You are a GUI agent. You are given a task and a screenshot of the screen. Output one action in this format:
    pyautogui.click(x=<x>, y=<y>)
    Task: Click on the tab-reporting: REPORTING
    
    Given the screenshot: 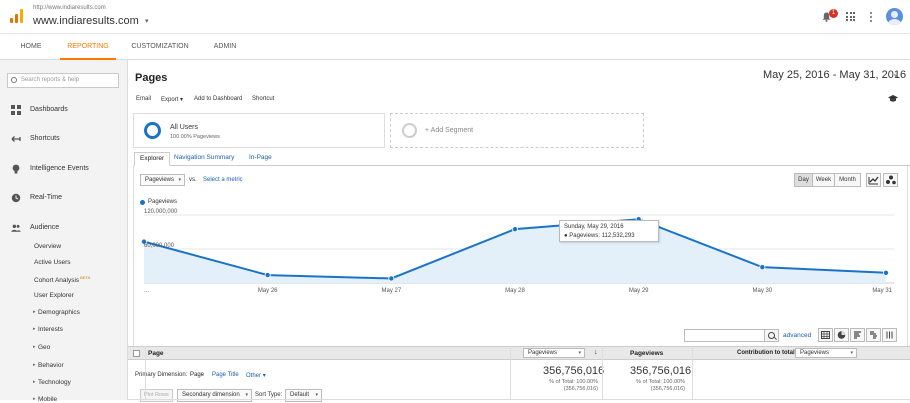 What is the action you would take?
    pyautogui.click(x=88, y=47)
    